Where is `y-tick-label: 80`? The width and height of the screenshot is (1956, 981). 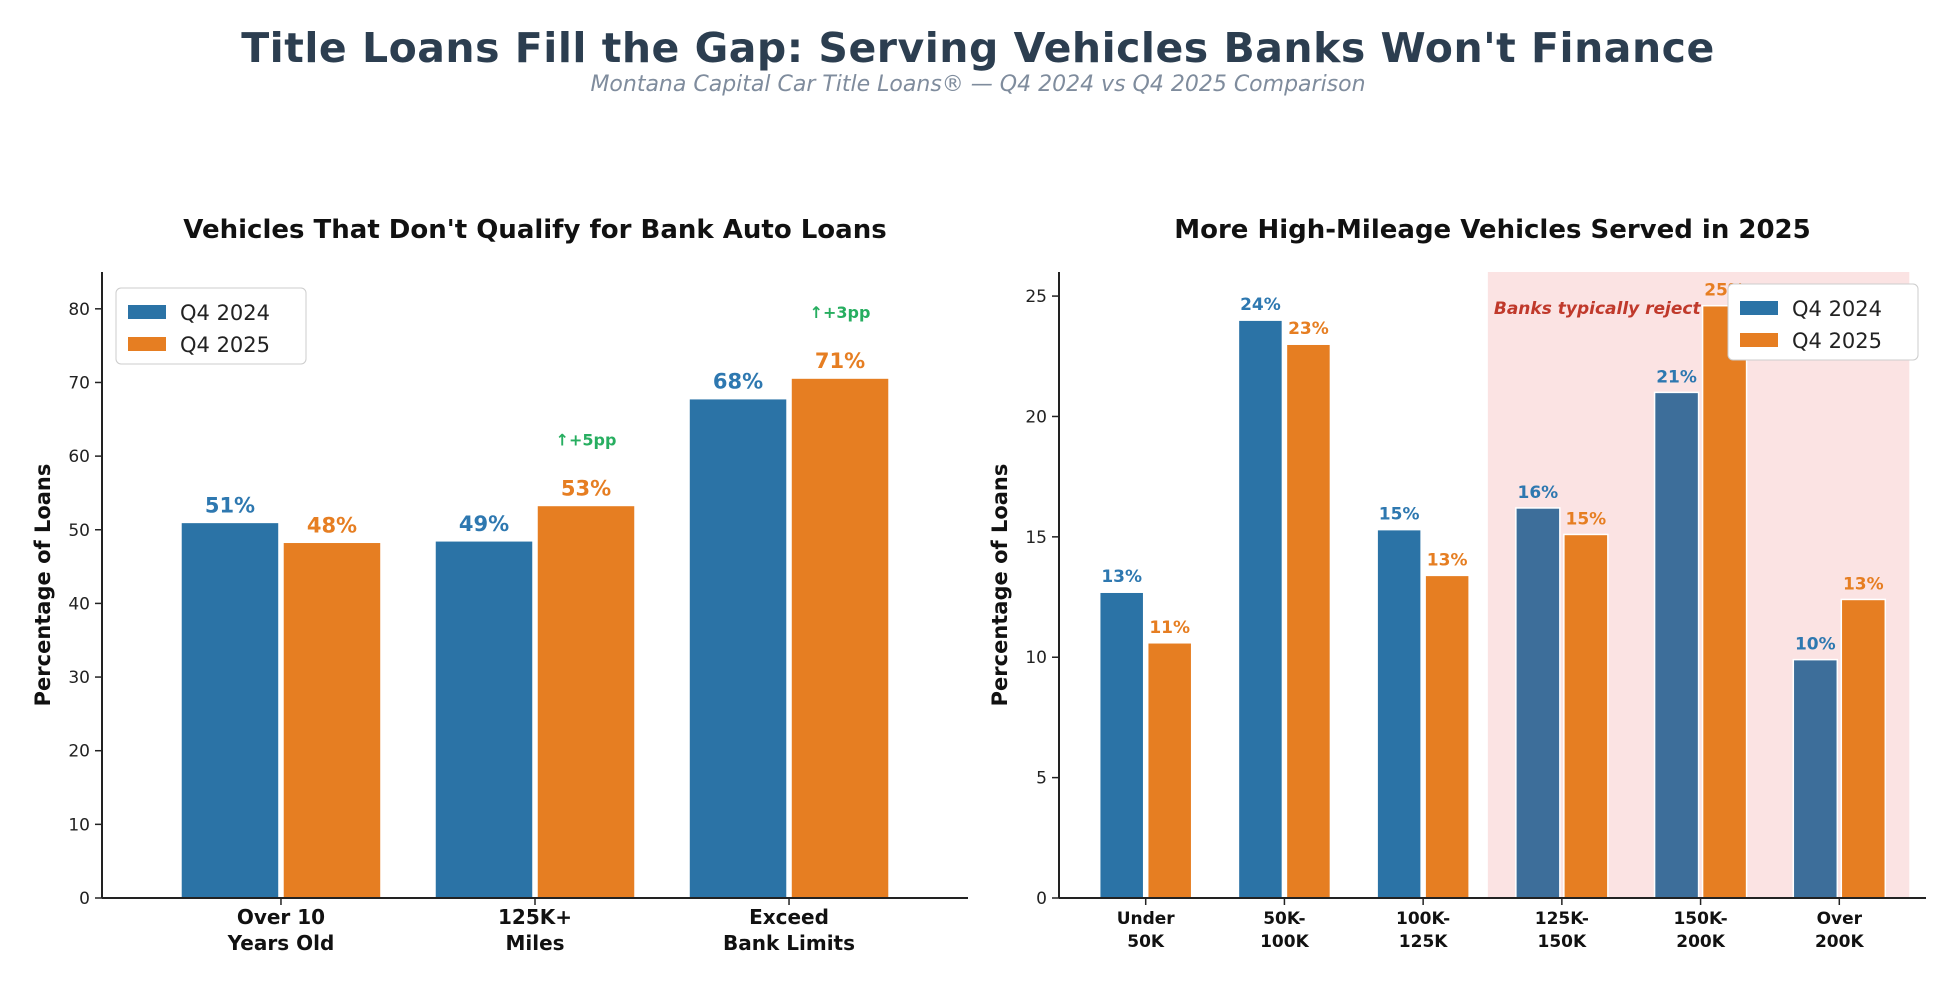
y-tick-label: 80 is located at coordinates (79, 310).